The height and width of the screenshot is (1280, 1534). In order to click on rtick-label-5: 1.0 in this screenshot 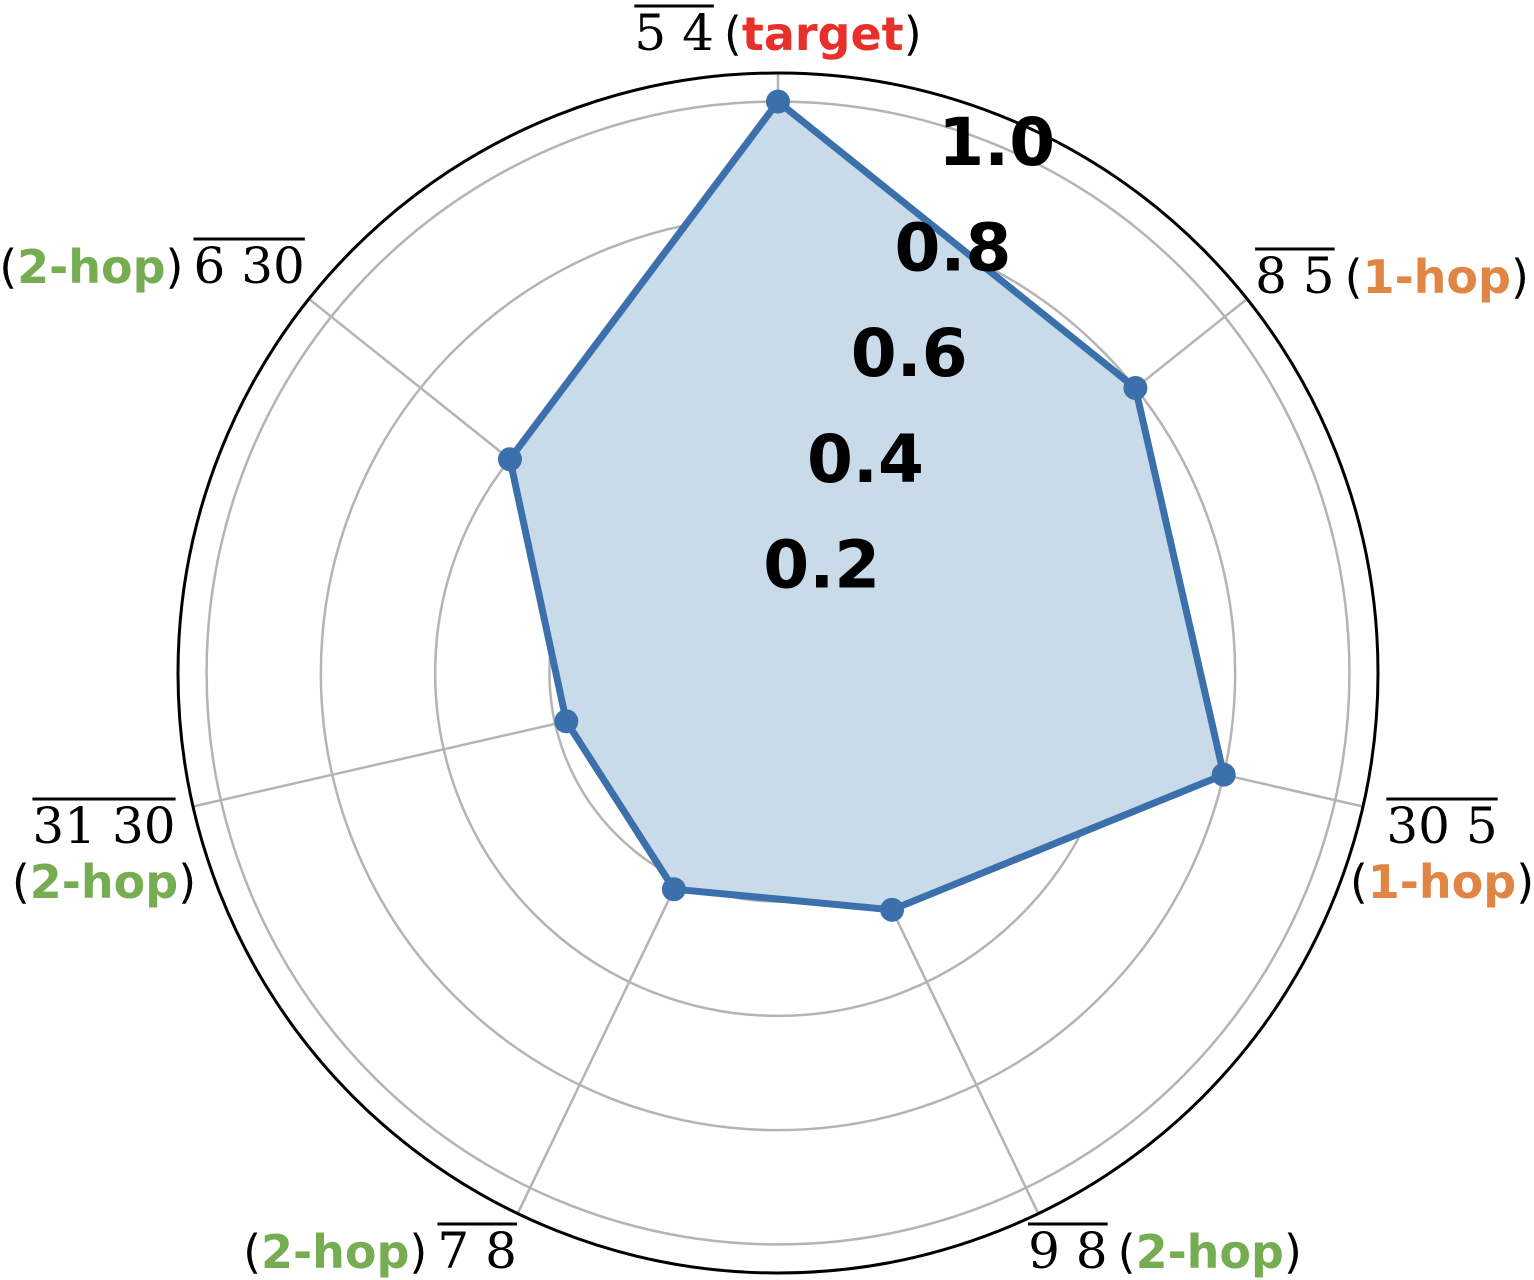, I will do `click(996, 142)`.